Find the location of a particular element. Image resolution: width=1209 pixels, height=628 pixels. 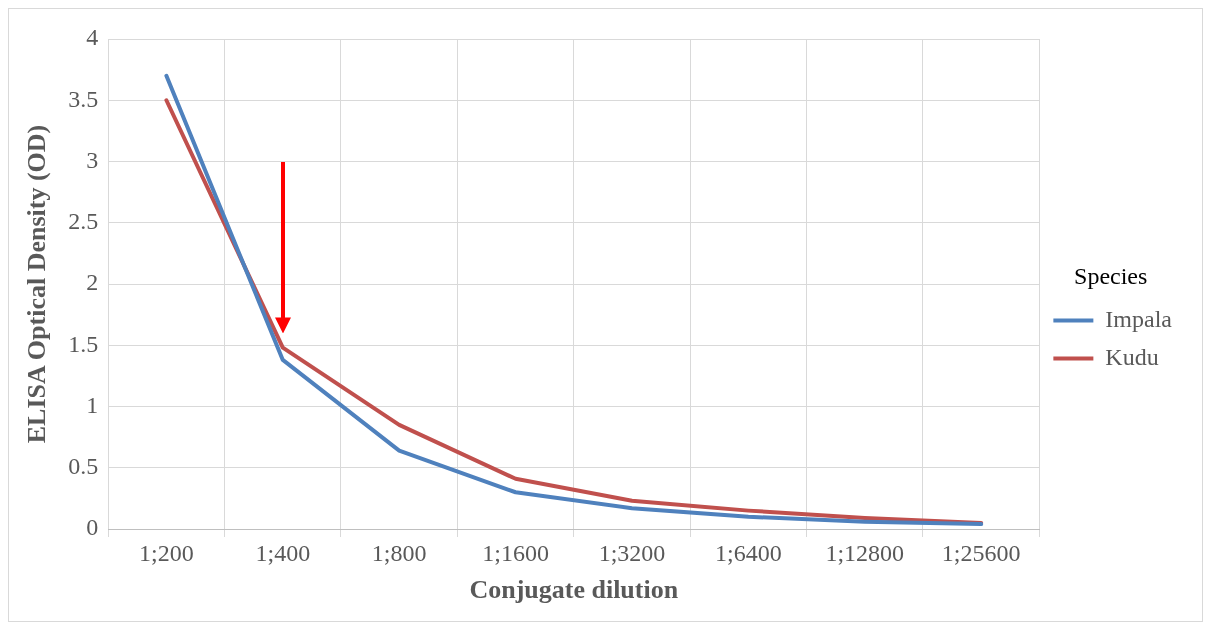

x-tick-label: 1;200 is located at coordinates (166, 552).